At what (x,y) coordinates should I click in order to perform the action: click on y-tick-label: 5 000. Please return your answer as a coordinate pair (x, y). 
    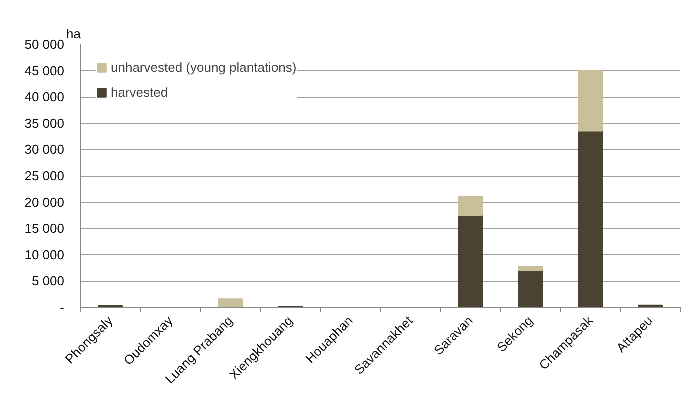
    Looking at the image, I should click on (48, 281).